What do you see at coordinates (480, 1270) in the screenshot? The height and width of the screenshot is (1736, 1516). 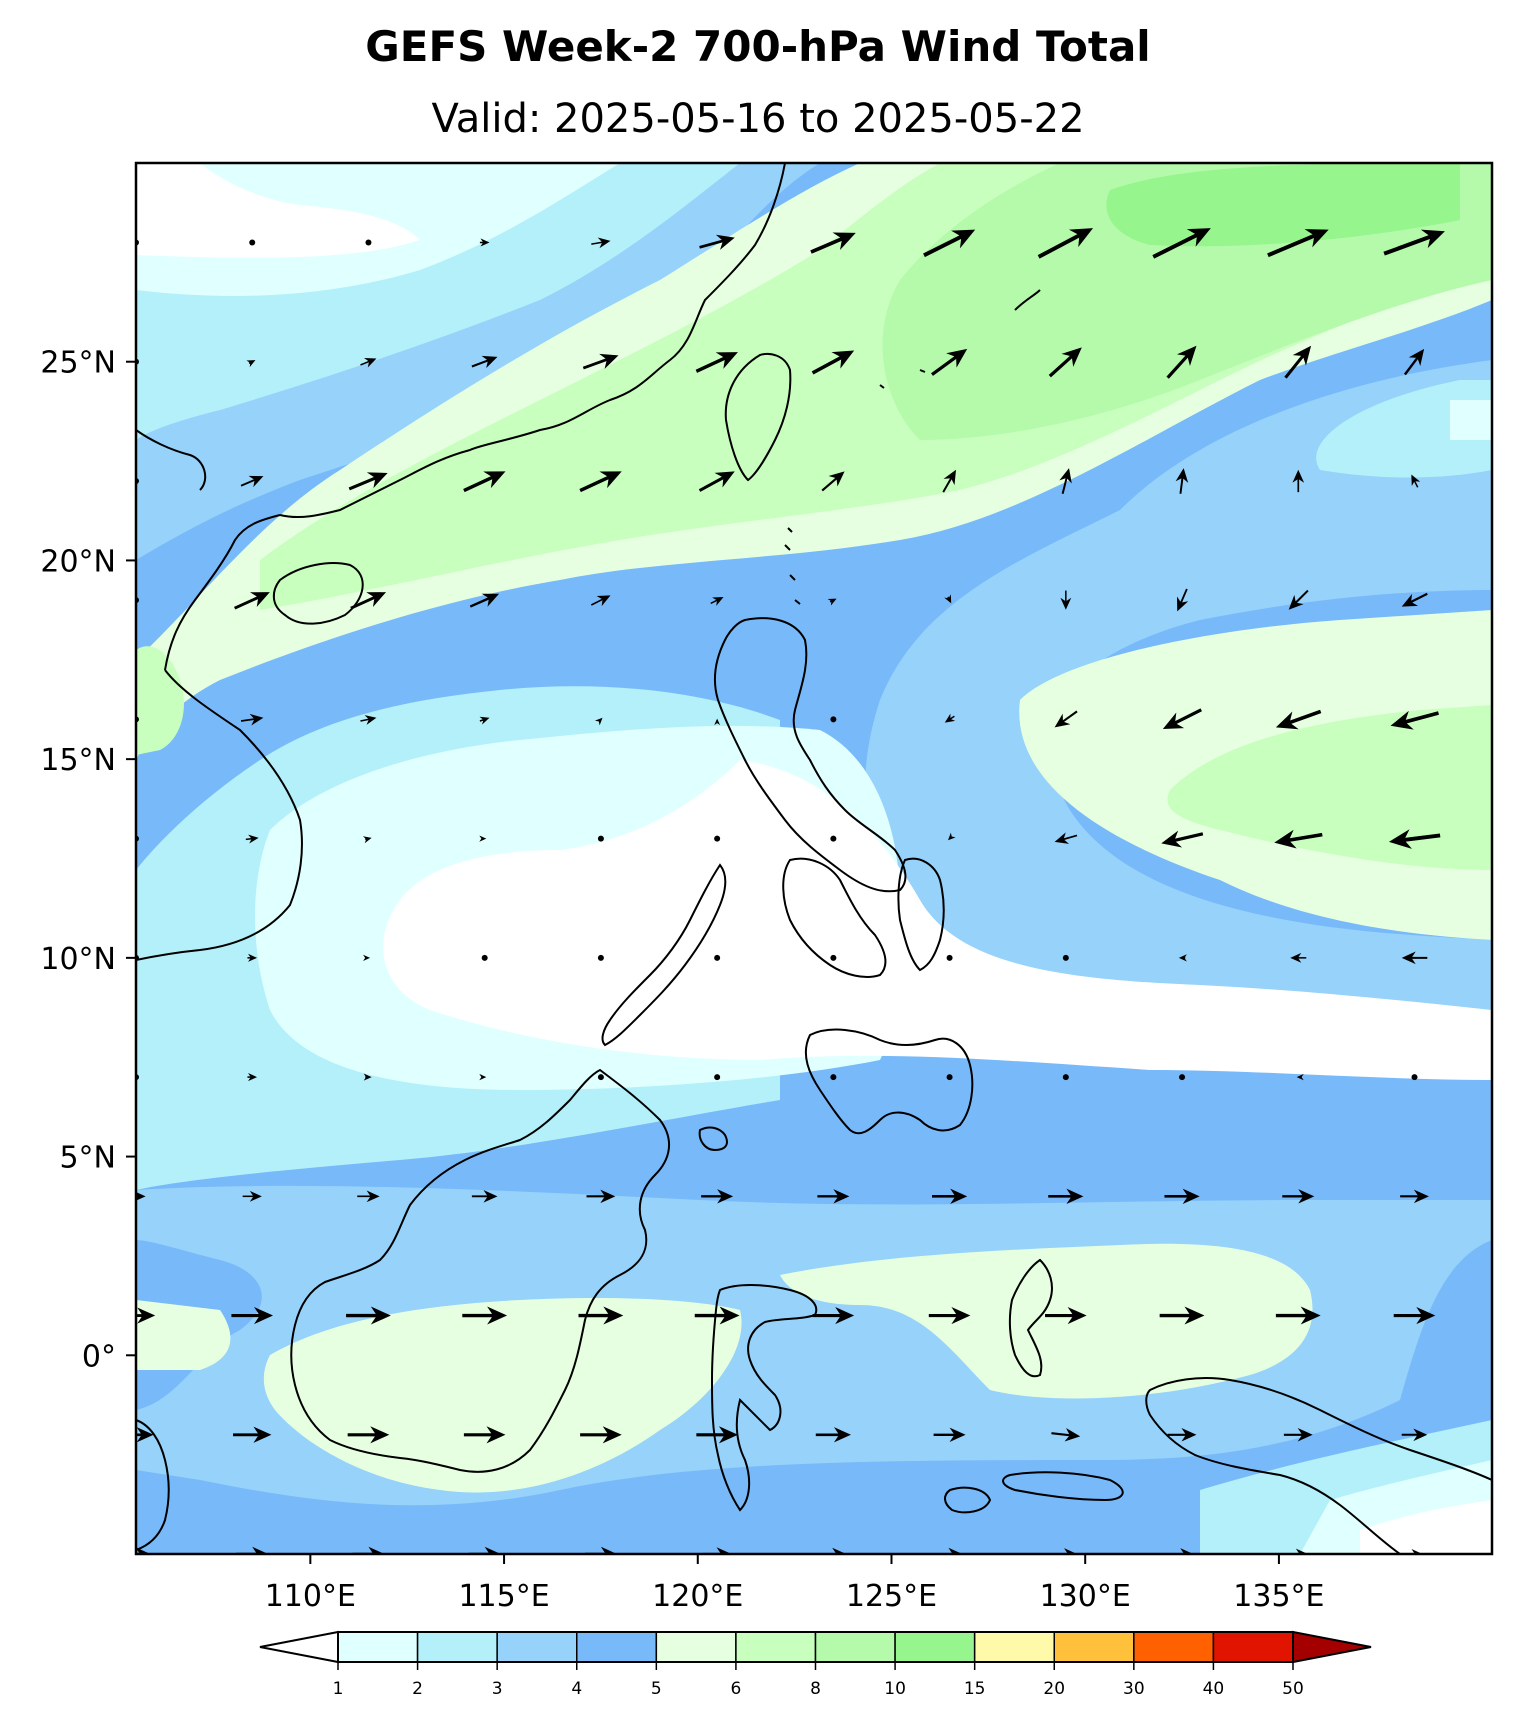 I see `island-borneo` at bounding box center [480, 1270].